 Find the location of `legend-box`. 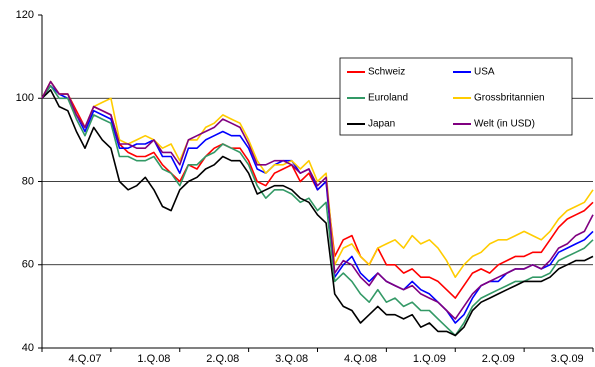

legend-box is located at coordinates (456, 96).